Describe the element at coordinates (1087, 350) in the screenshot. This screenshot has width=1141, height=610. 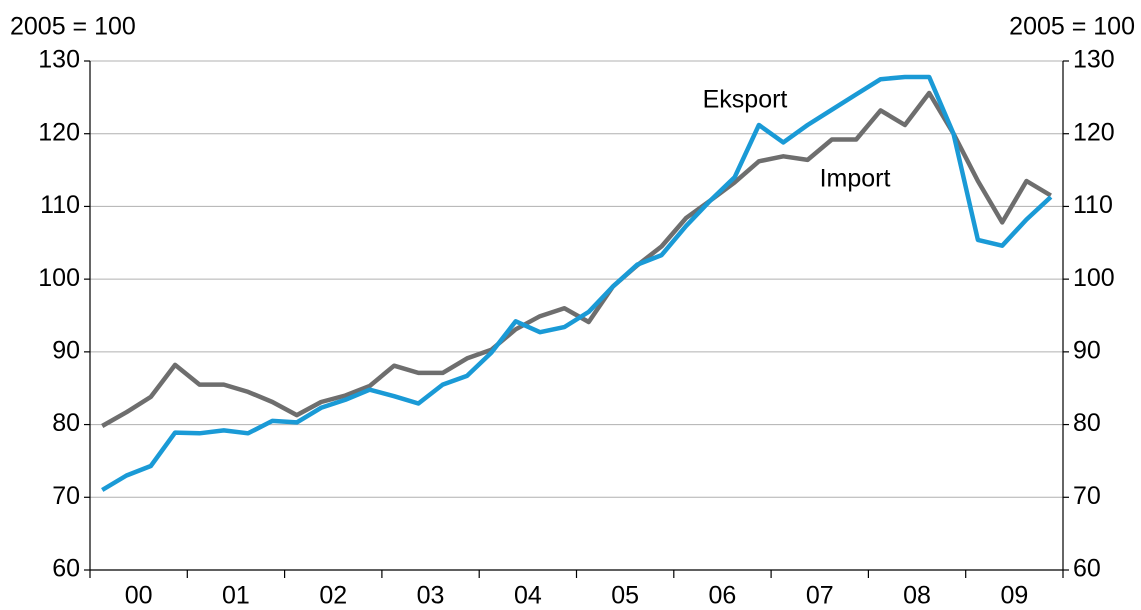
I see `y2-tick-label: 90` at that location.